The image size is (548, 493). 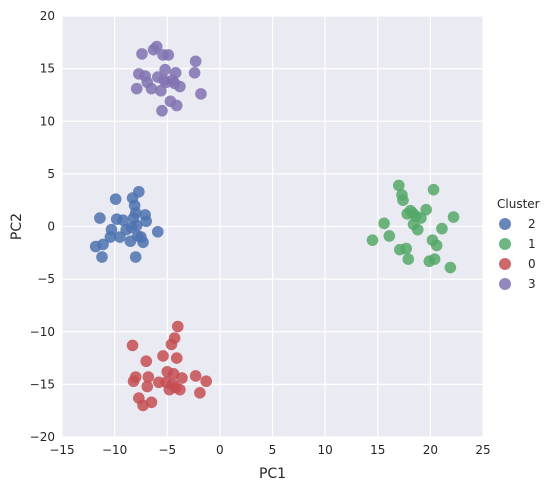 What do you see at coordinates (47, 69) in the screenshot?
I see `y-tick-label: 15` at bounding box center [47, 69].